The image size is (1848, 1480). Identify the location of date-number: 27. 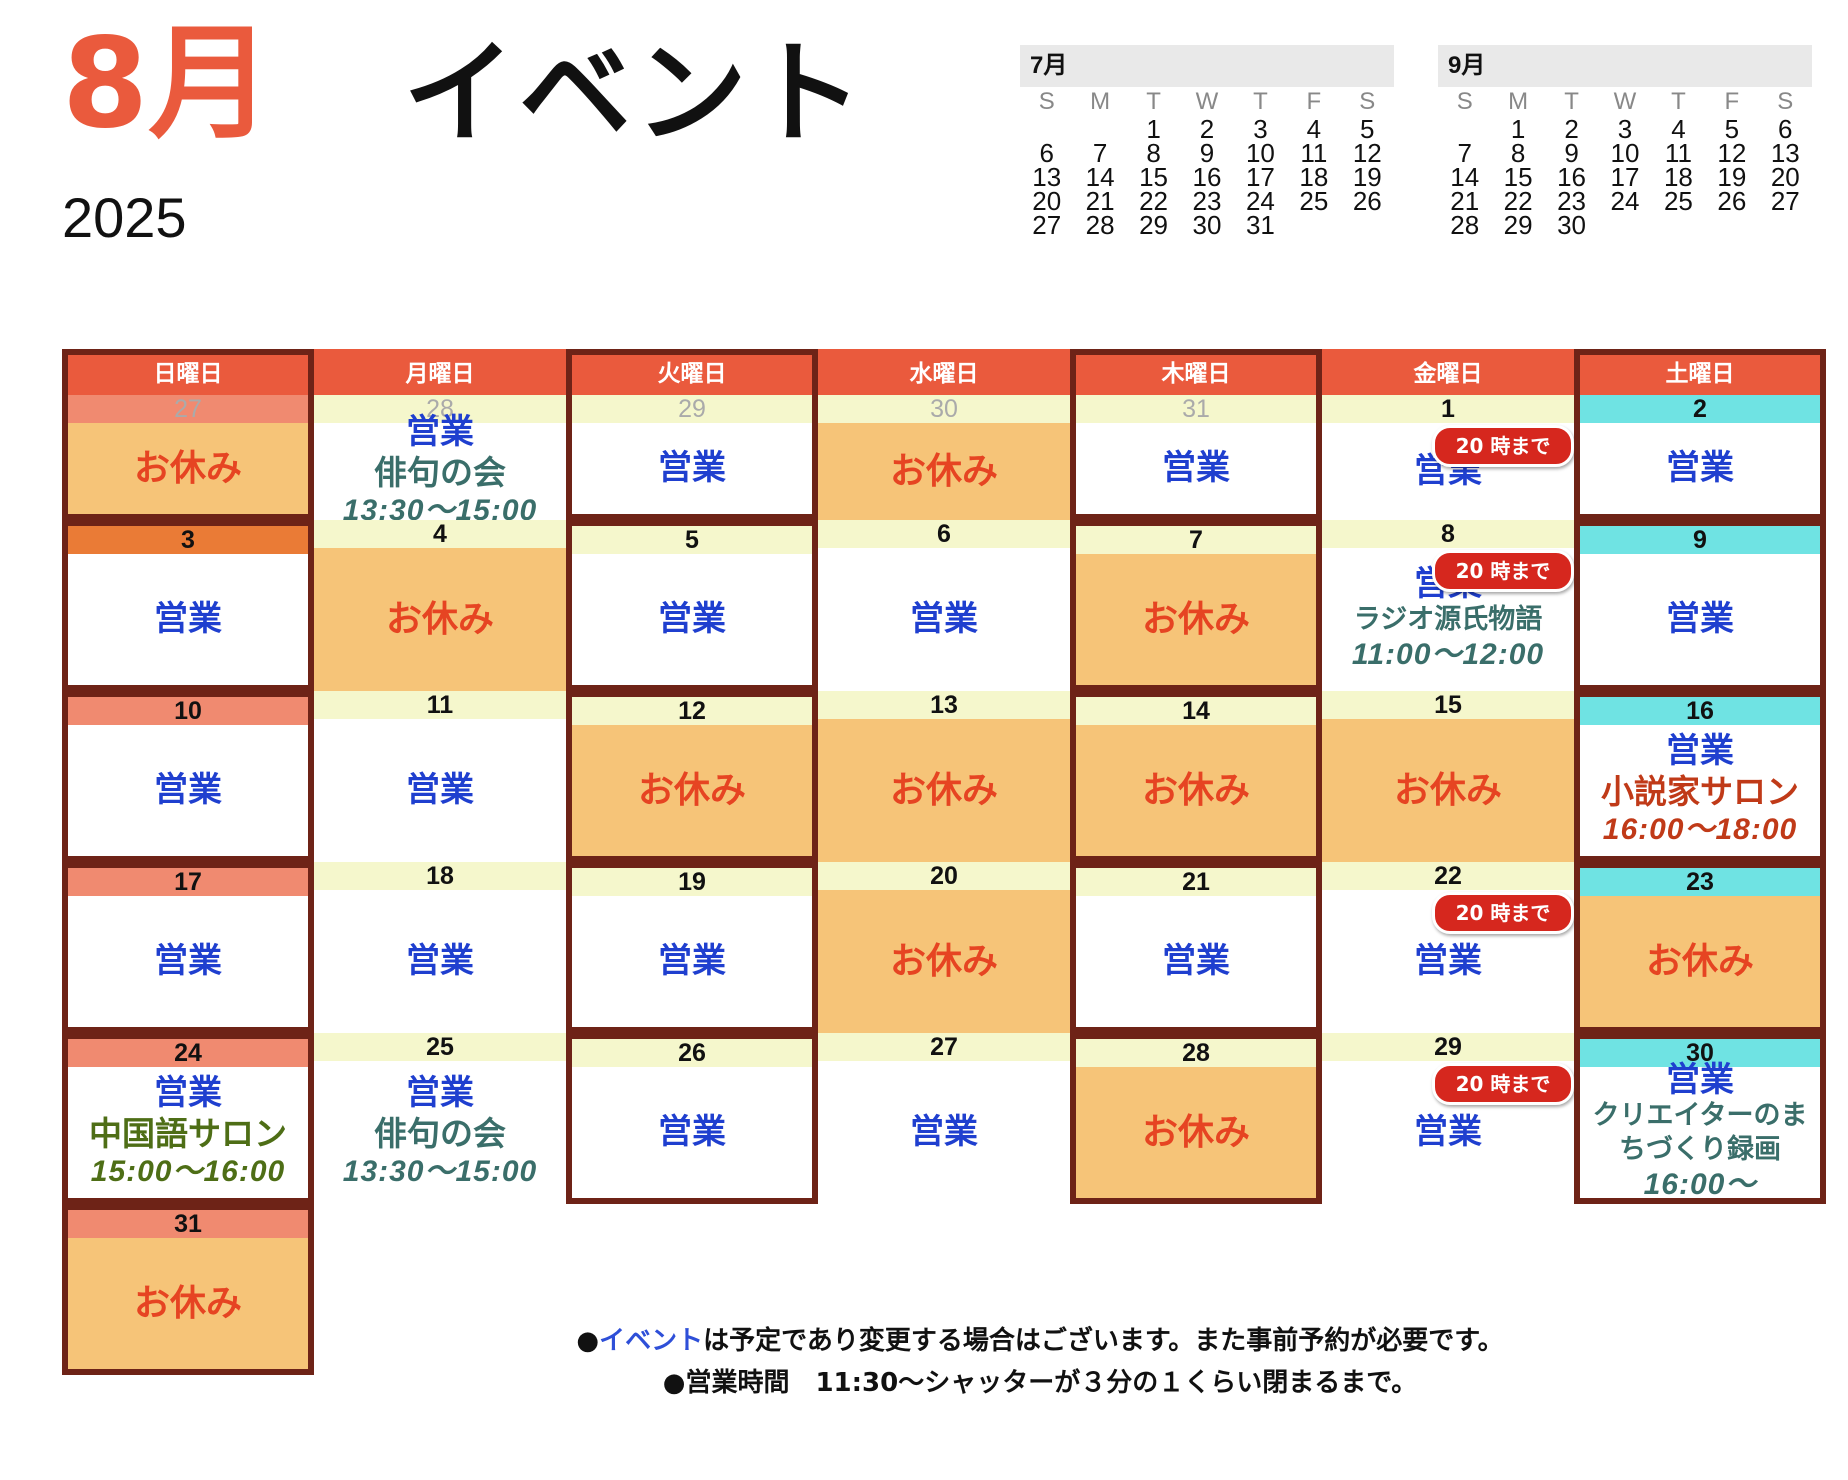
(188, 409).